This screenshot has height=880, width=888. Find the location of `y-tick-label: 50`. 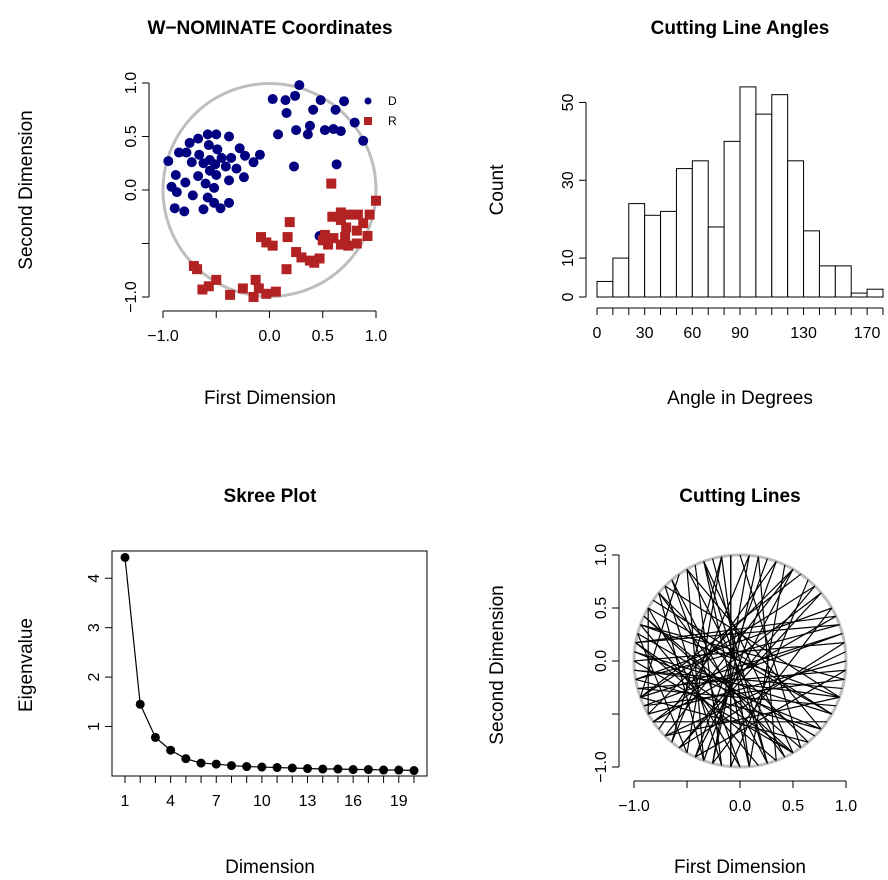

y-tick-label: 50 is located at coordinates (568, 102).